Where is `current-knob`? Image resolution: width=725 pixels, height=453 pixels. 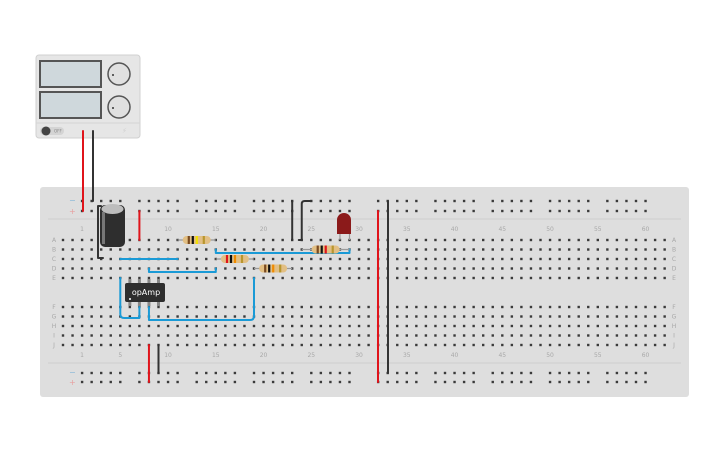 current-knob is located at coordinates (119, 107).